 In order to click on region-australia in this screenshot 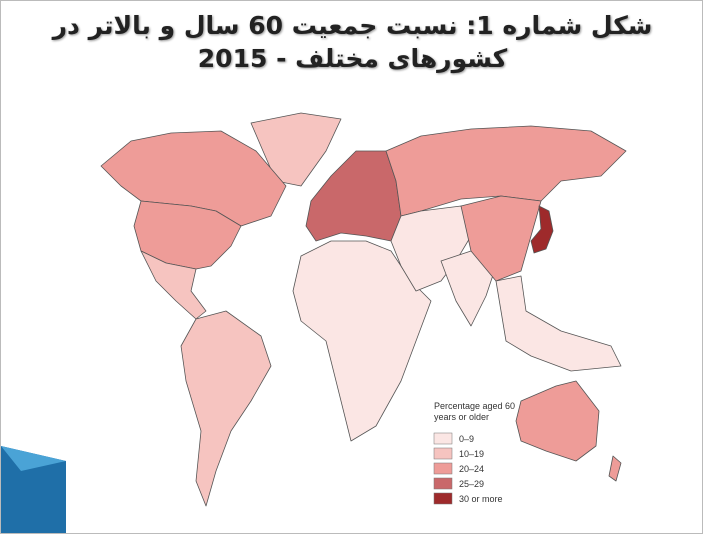, I will do `click(557, 421)`.